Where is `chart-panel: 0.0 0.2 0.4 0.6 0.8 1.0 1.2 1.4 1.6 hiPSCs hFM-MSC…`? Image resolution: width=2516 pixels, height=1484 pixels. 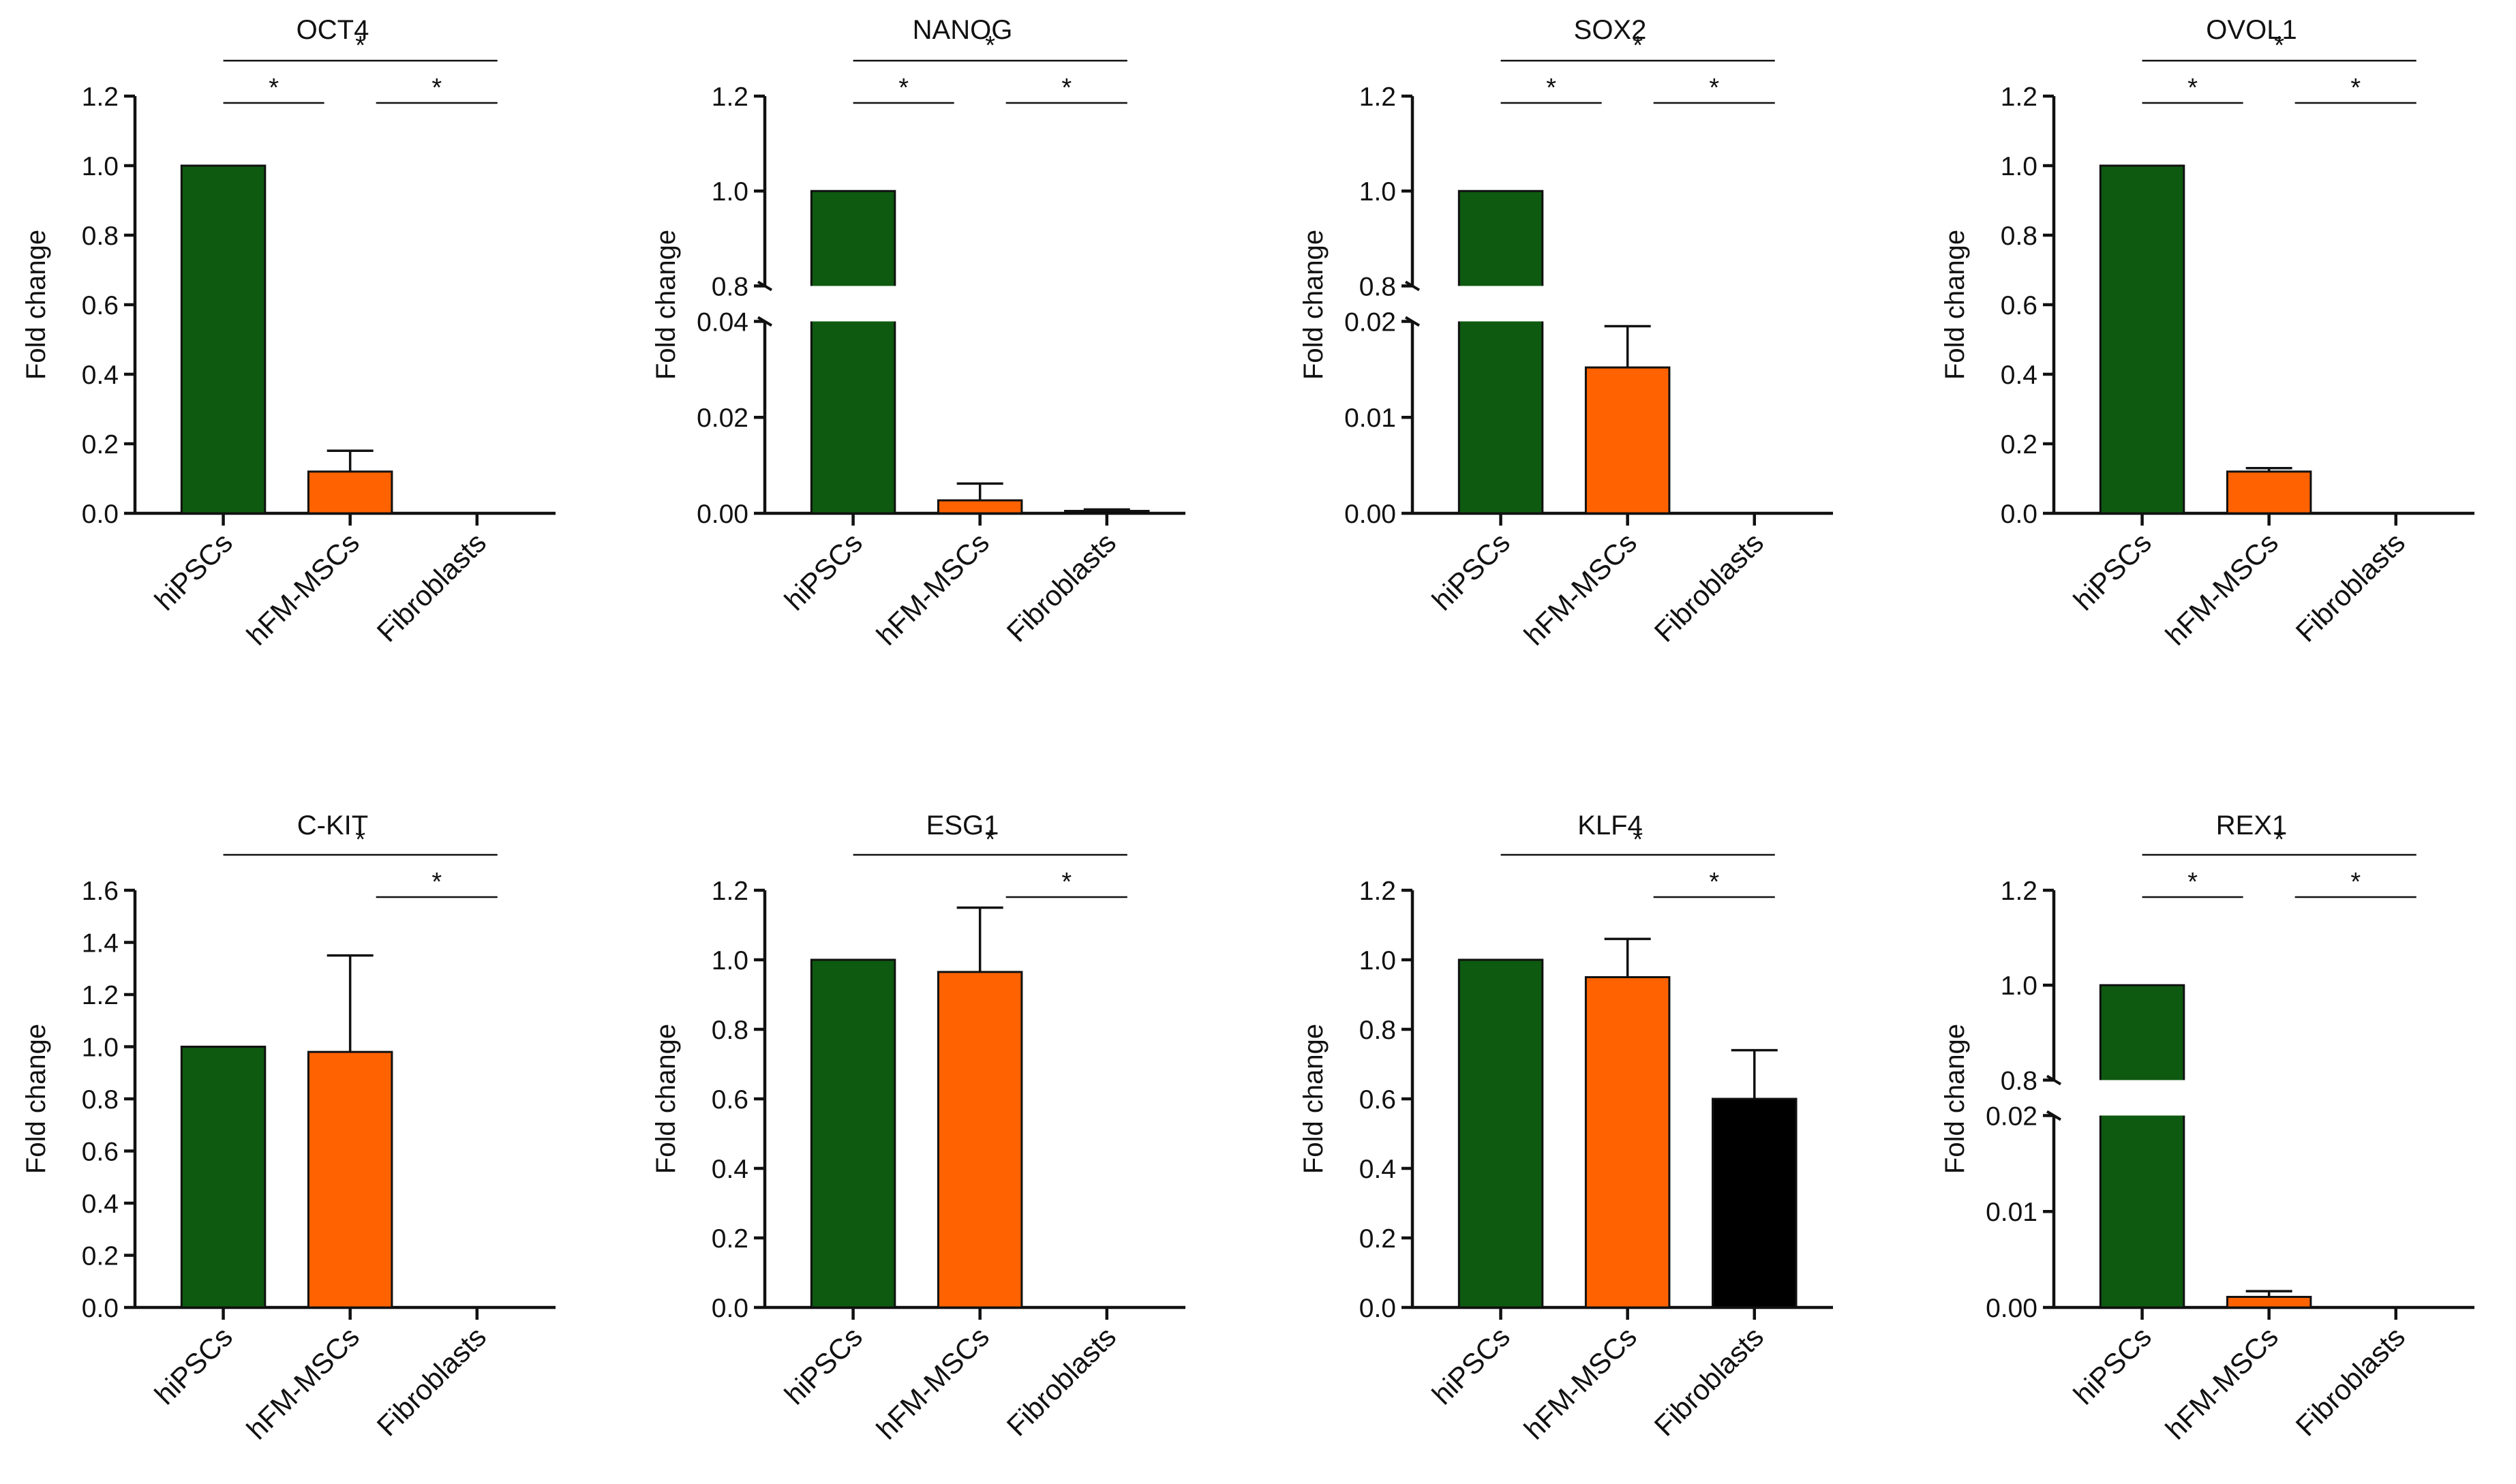
chart-panel: 0.0 0.2 0.4 0.6 0.8 1.0 1.2 1.4 1.6 hiPSCs hFM-MSC… is located at coordinates (288, 1128).